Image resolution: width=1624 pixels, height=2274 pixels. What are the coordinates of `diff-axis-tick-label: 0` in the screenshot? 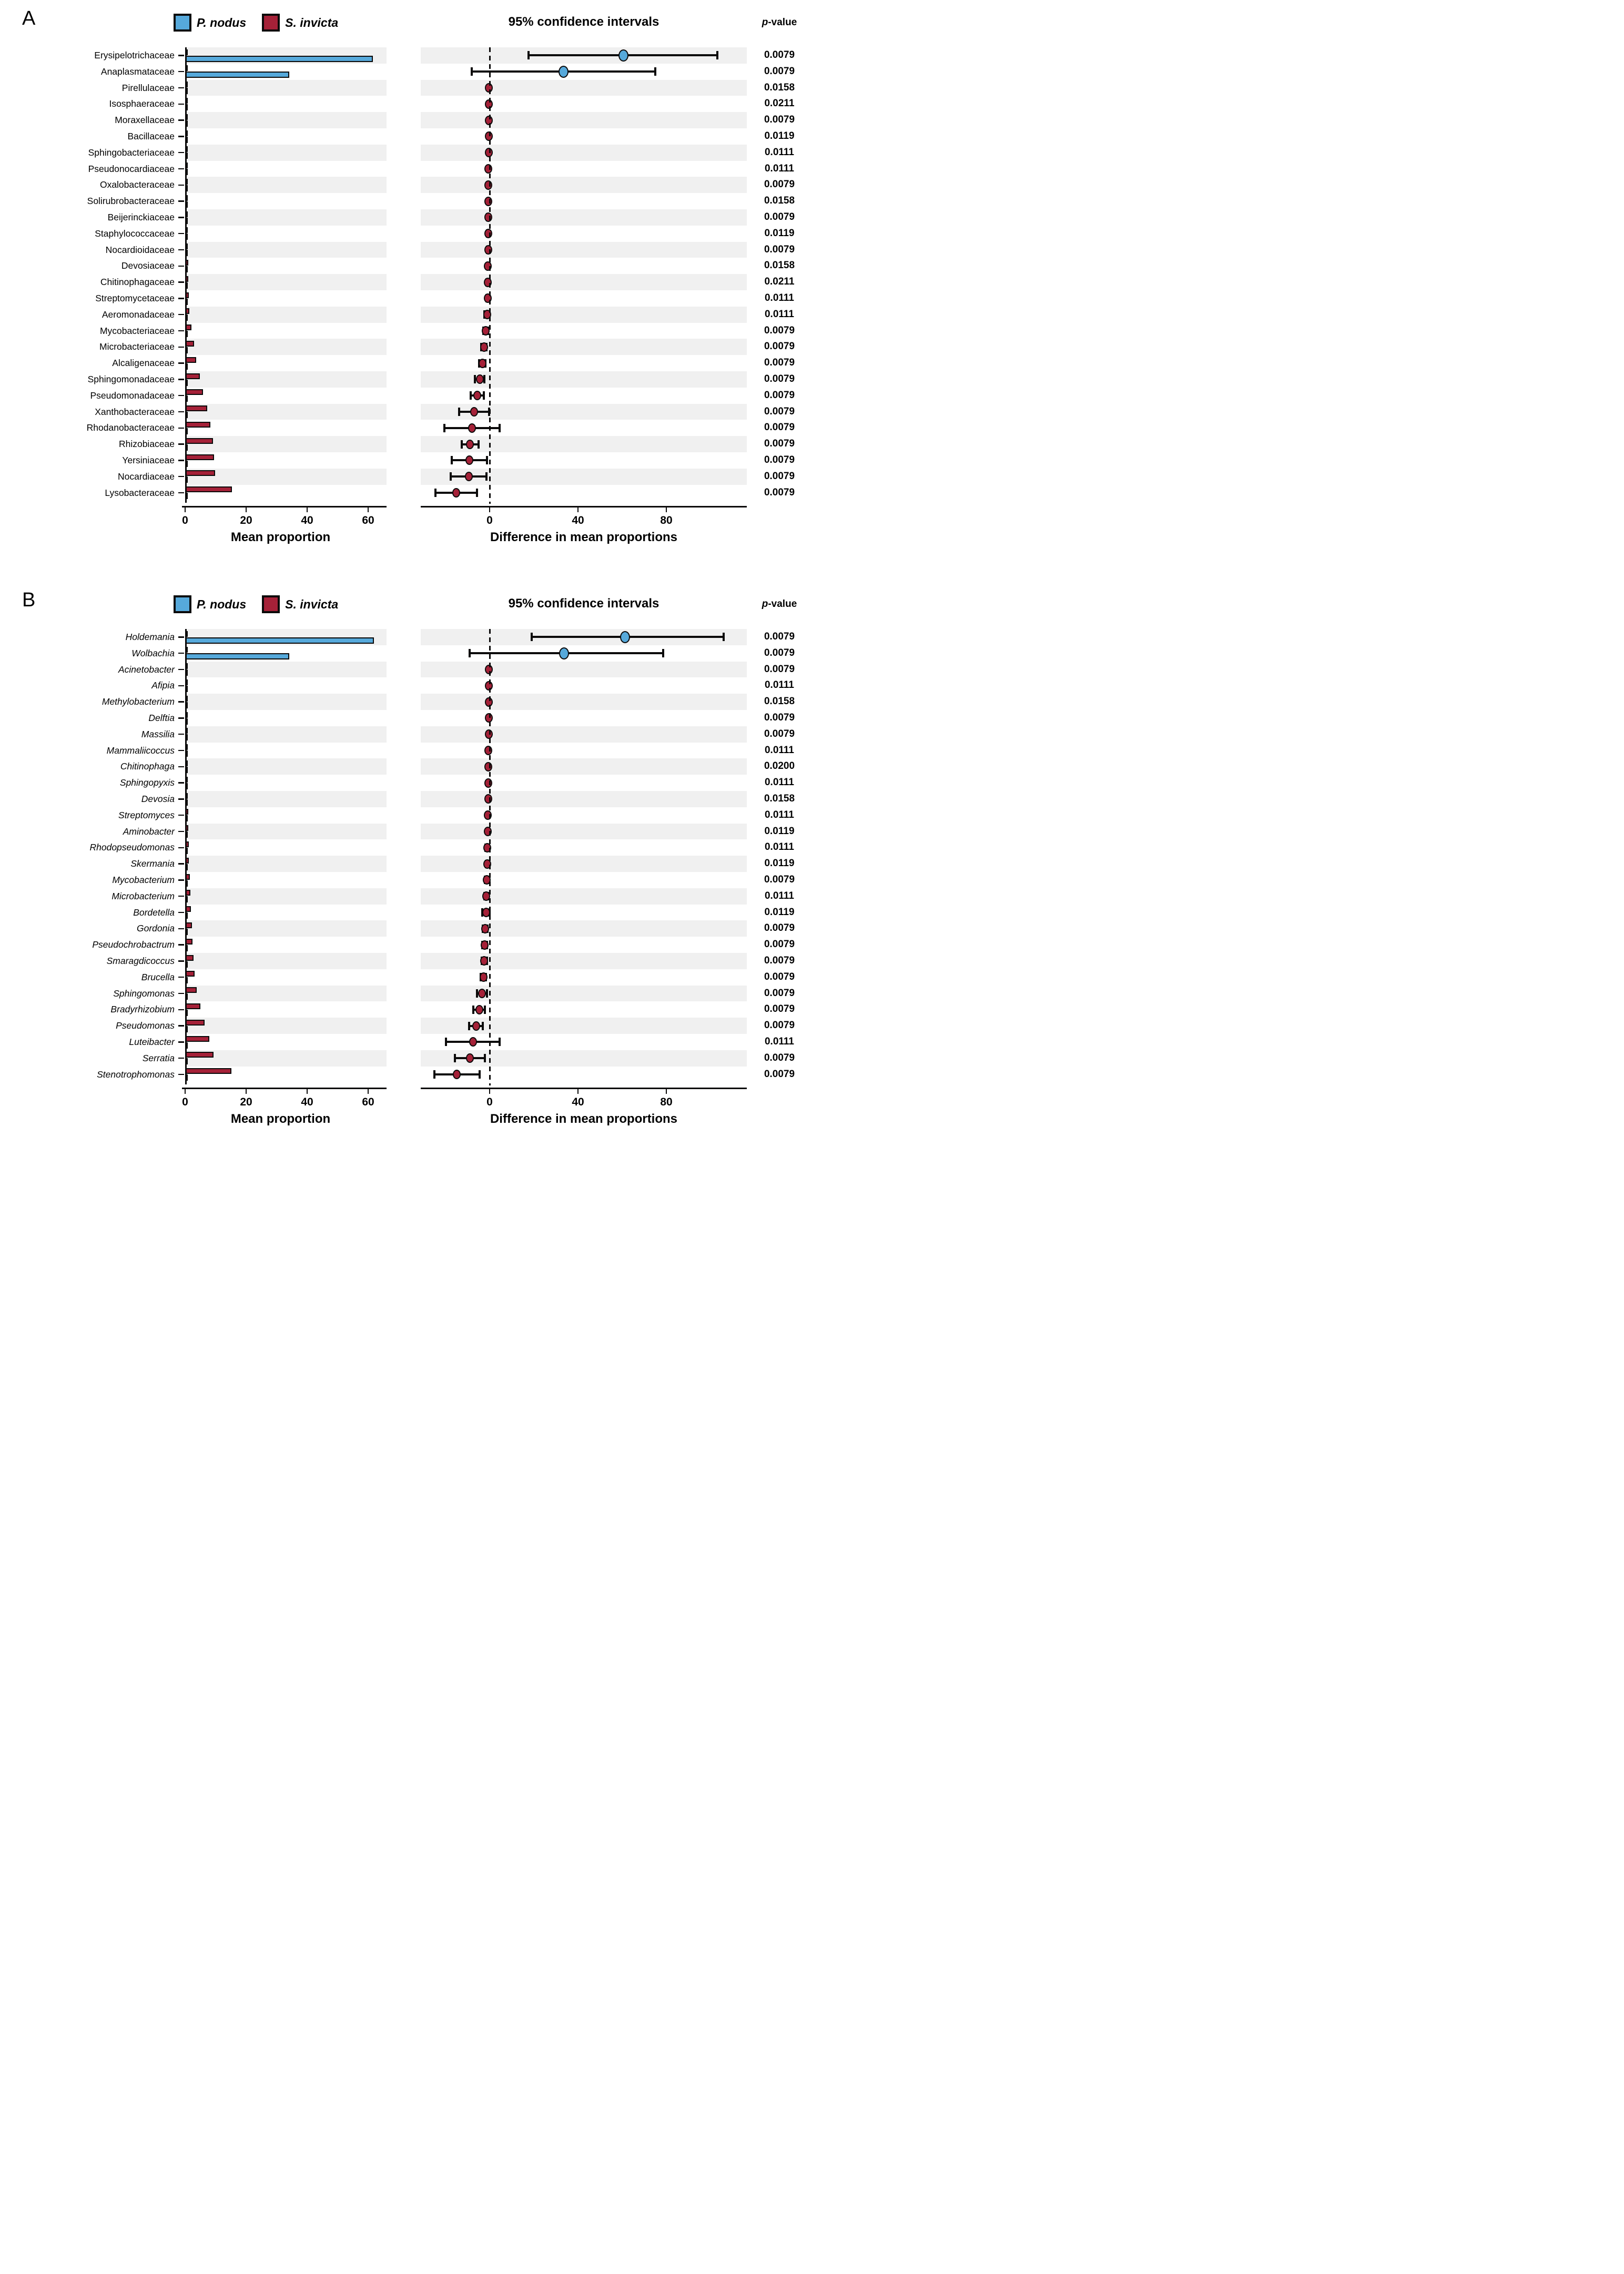 It's located at (489, 1102).